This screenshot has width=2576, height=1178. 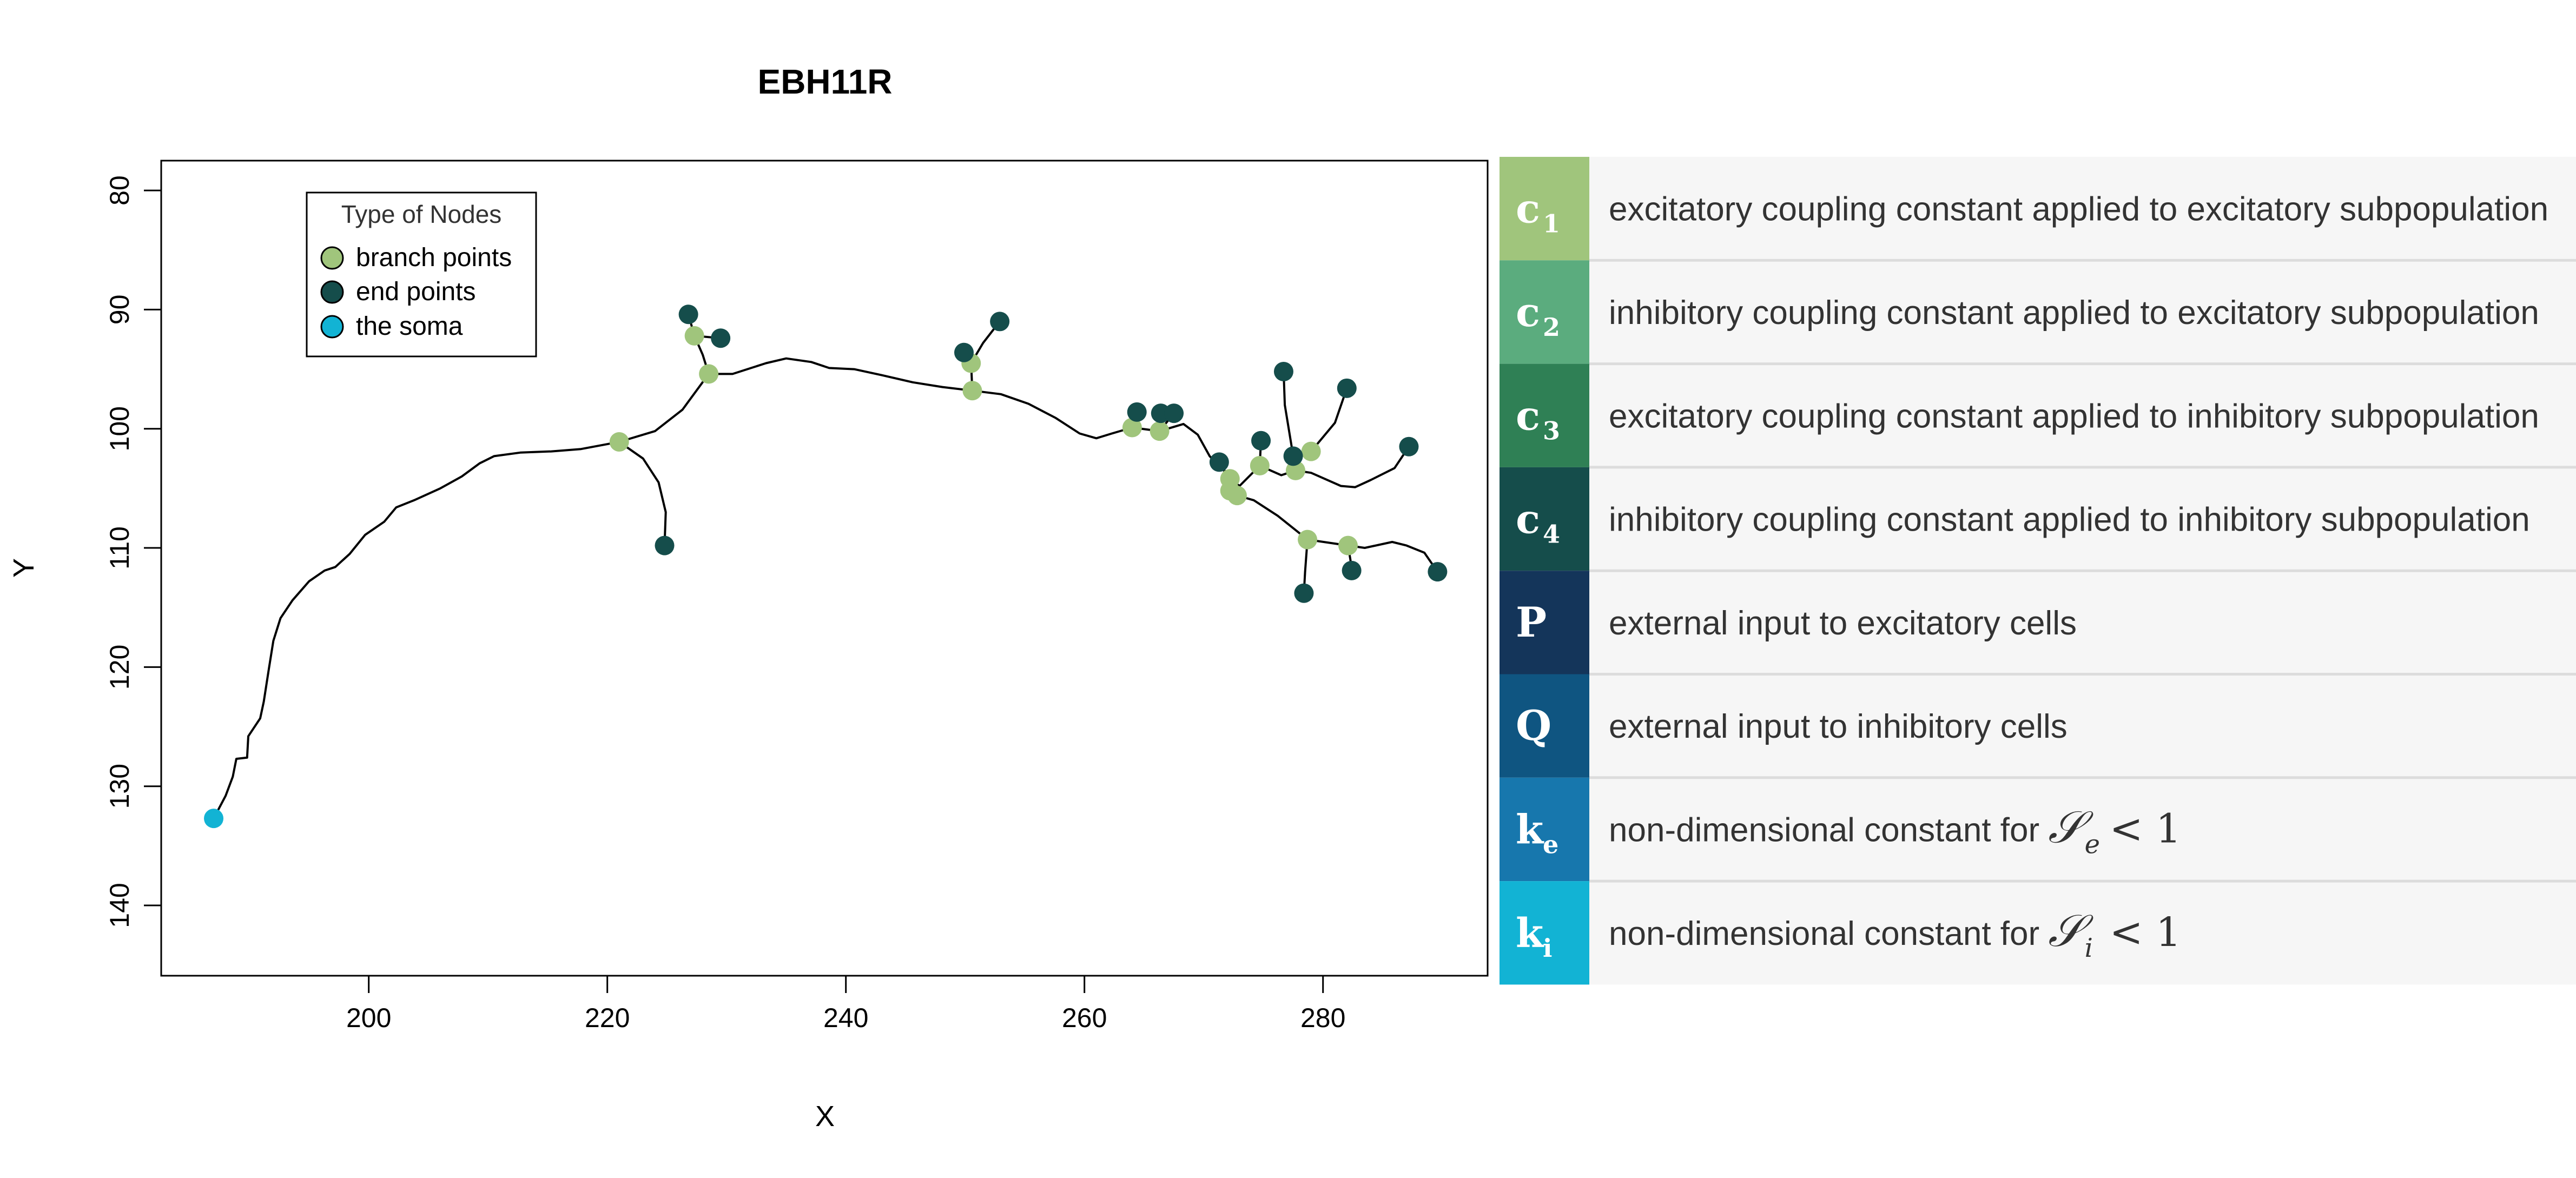 I want to click on legend-label-end-points: end points, so click(x=416, y=291).